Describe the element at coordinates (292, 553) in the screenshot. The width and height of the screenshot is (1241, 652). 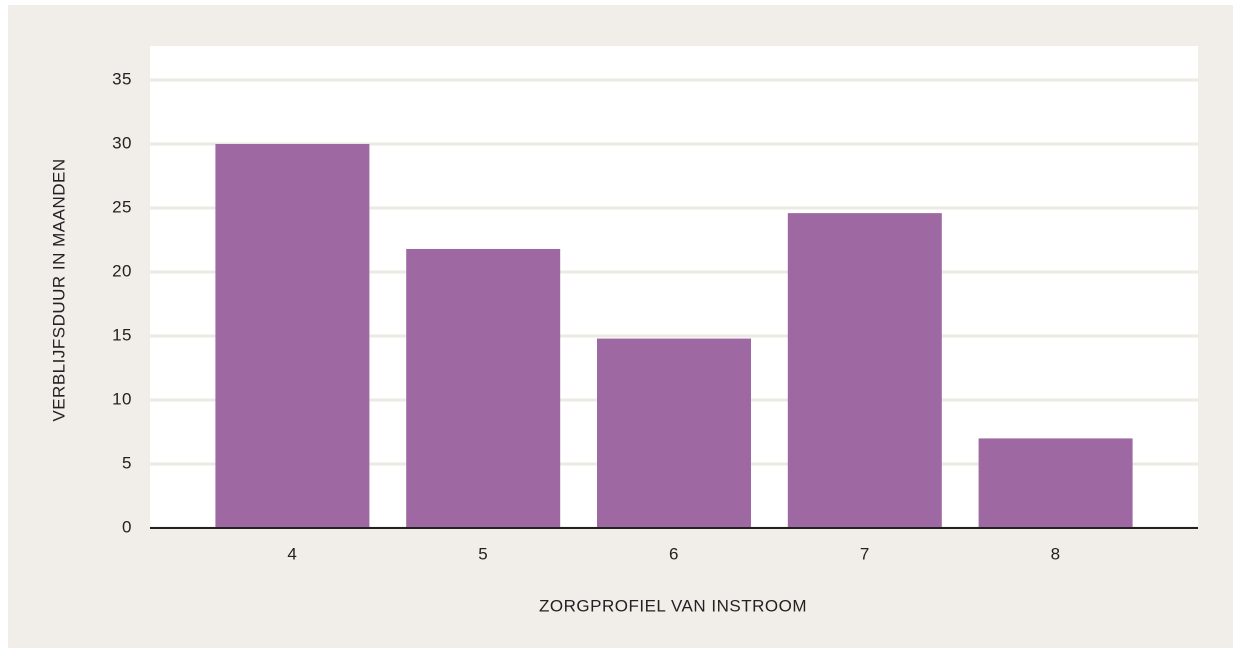
I see `x-tick-label: 4` at that location.